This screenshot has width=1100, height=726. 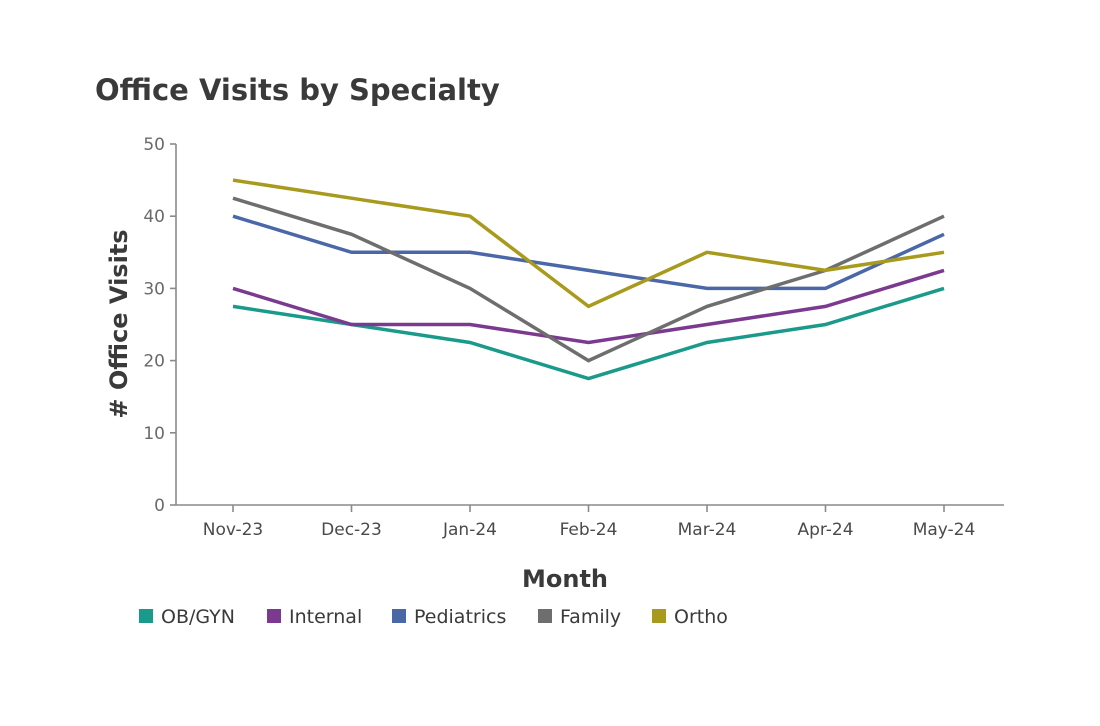 I want to click on series-line-internal, so click(x=588, y=306).